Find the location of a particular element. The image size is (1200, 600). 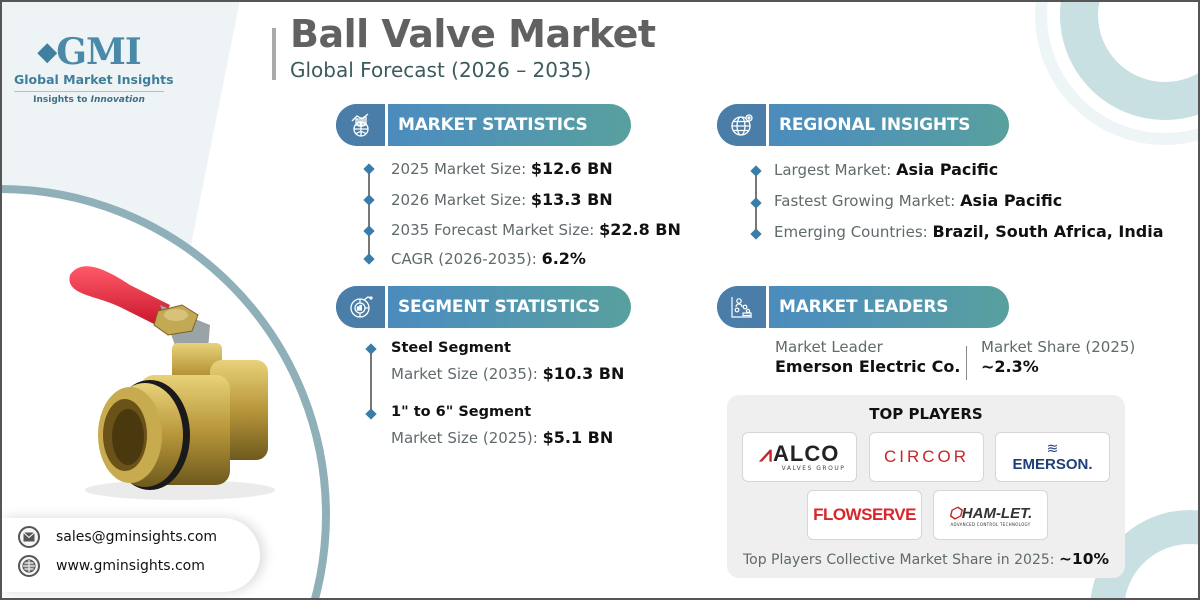

stat-cagr: CAGR (2026-2035): 6.2% is located at coordinates (488, 258).